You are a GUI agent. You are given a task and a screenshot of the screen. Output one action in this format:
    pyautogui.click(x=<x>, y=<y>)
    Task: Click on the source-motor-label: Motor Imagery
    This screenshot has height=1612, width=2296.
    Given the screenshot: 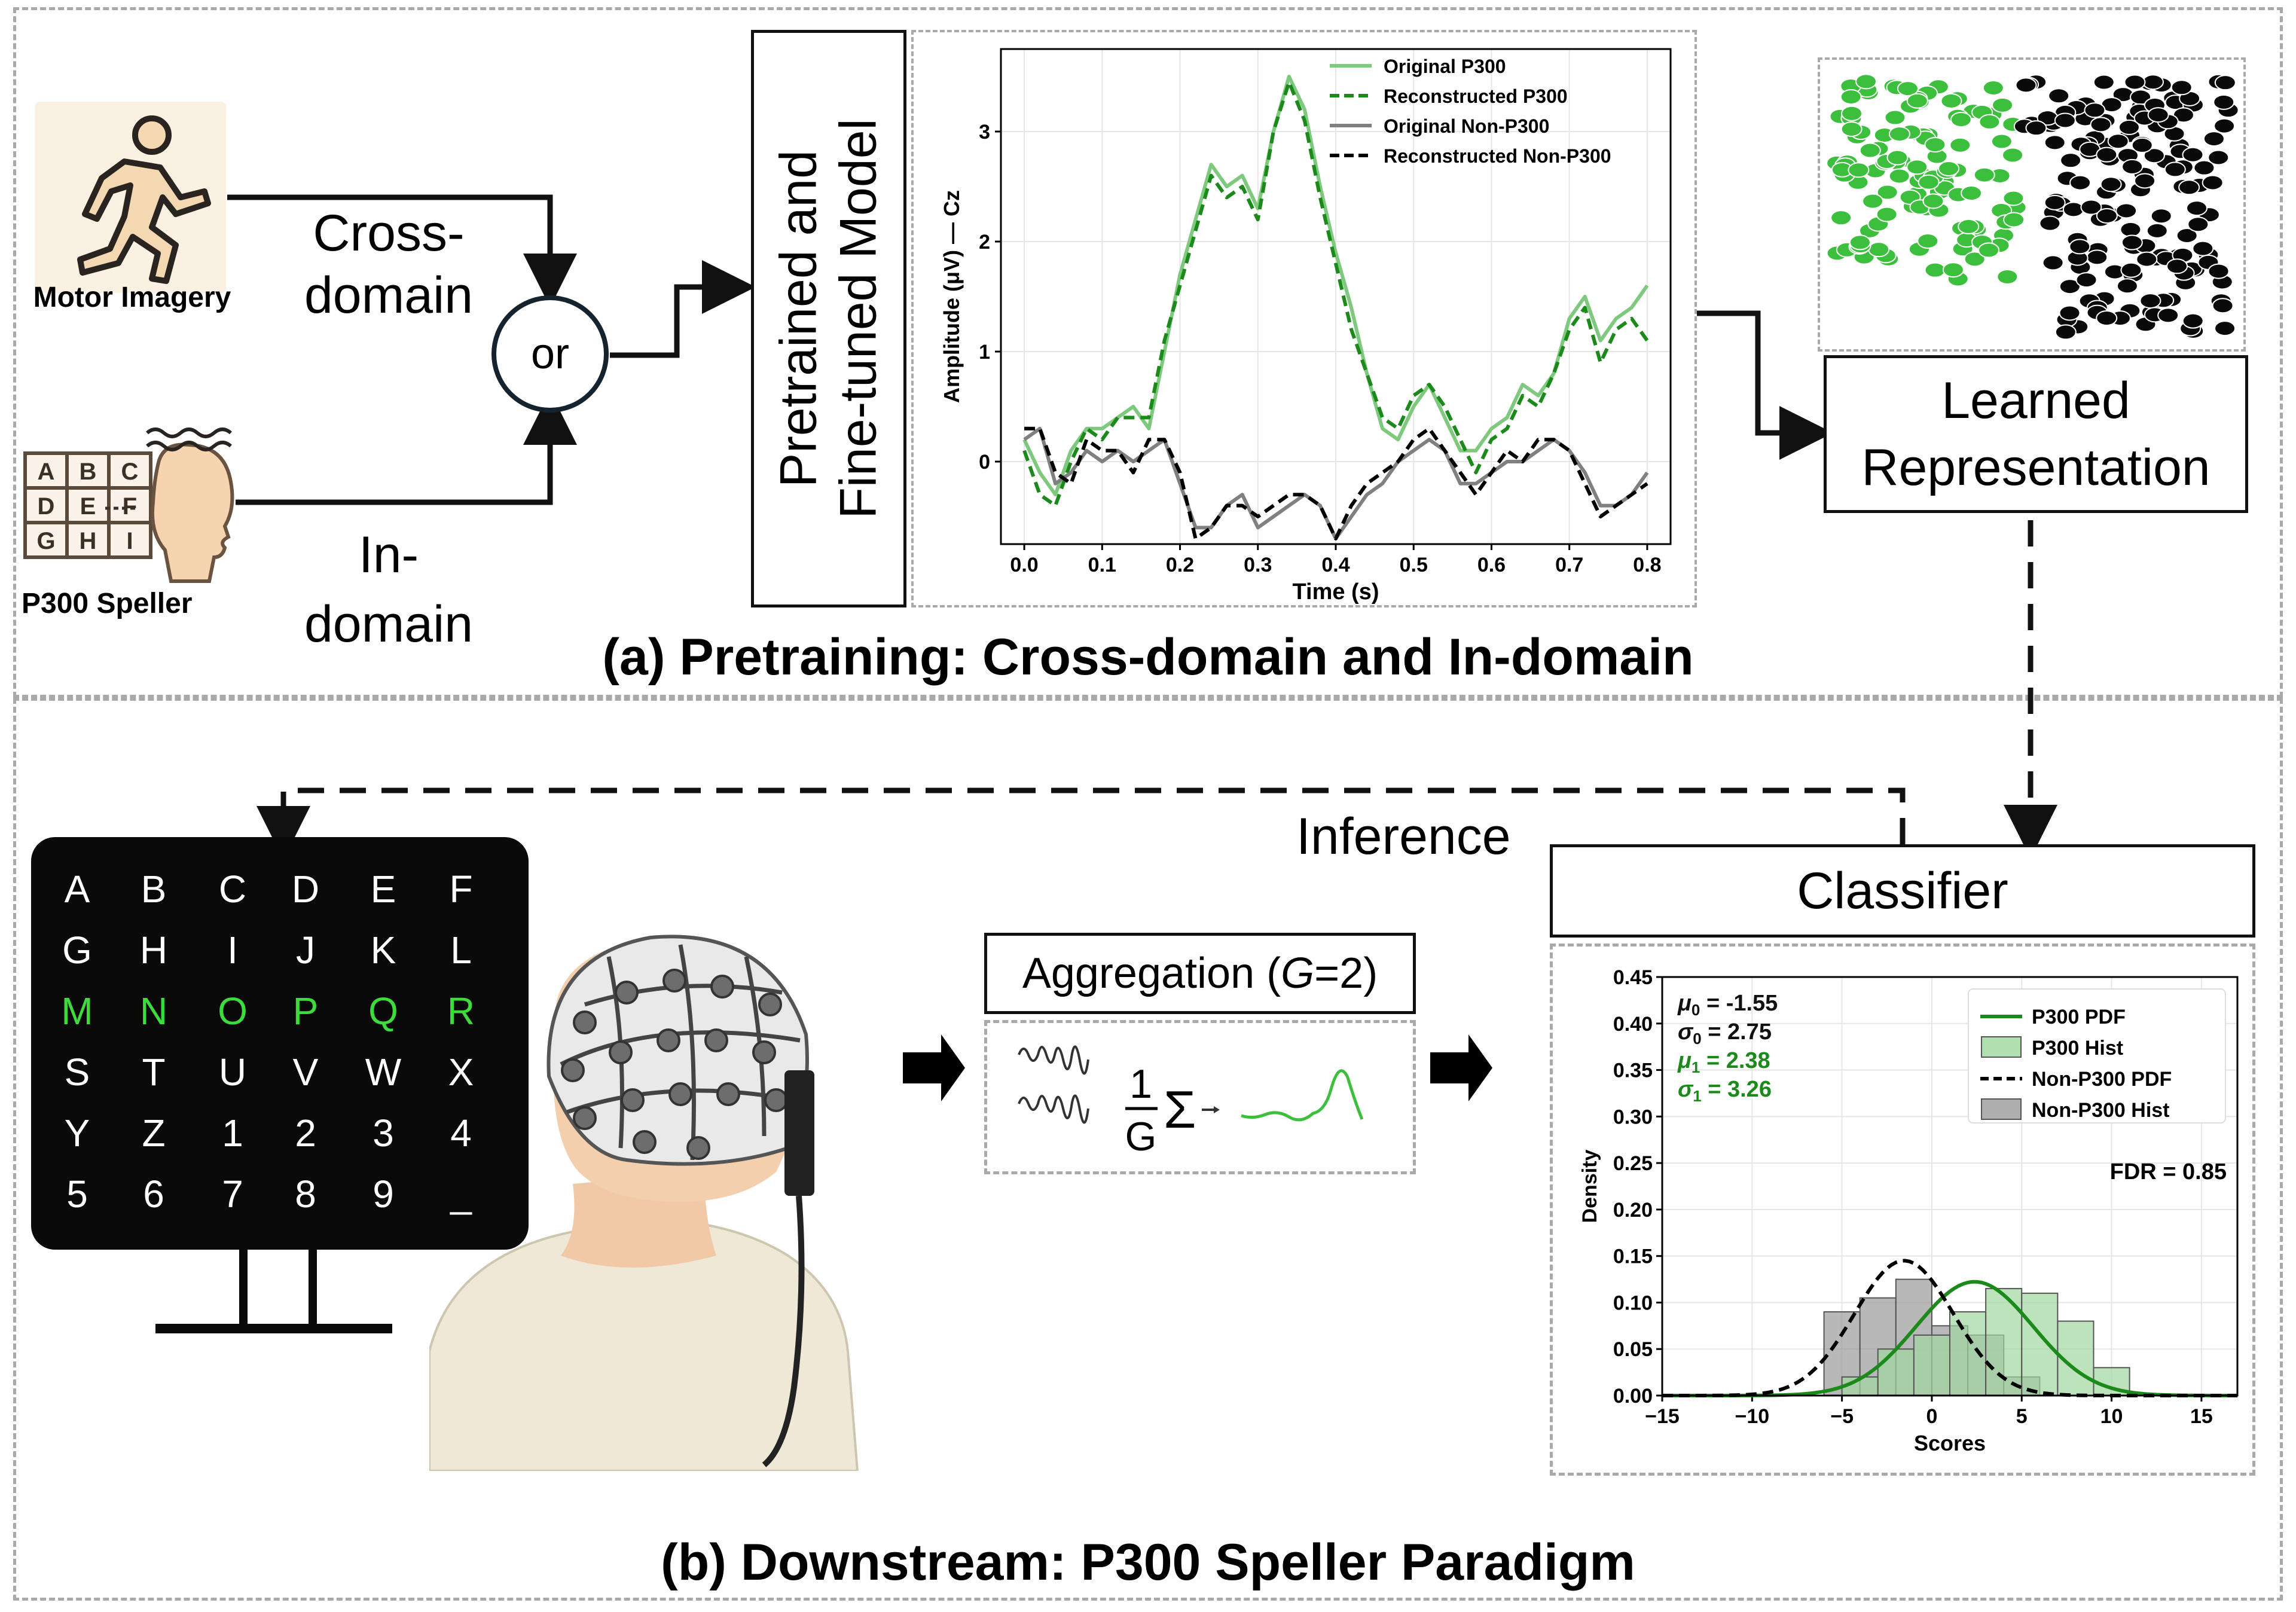 What is the action you would take?
    pyautogui.click(x=132, y=297)
    